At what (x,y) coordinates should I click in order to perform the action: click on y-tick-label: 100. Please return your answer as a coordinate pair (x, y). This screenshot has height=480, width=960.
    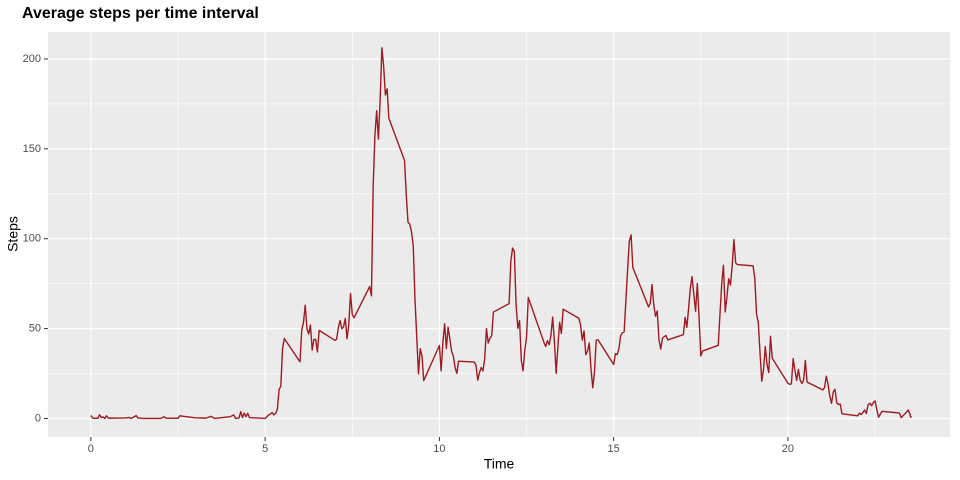
    Looking at the image, I should click on (32, 239).